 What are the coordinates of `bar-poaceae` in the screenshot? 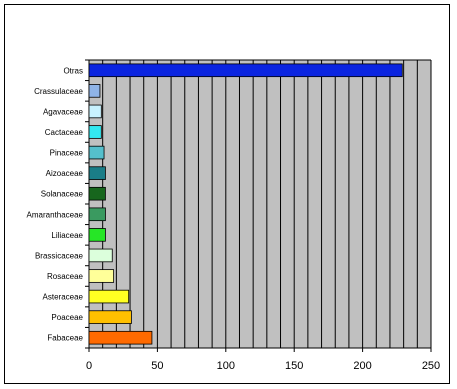 It's located at (110, 317).